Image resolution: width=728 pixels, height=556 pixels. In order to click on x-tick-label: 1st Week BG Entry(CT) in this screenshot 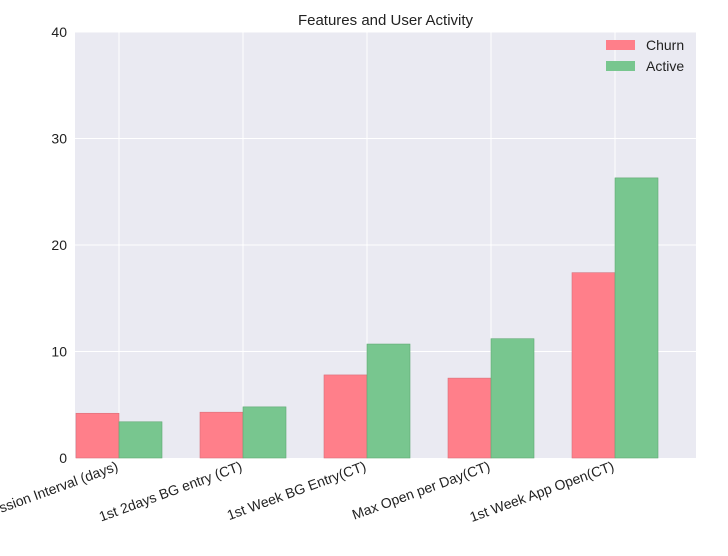, I will do `click(296, 490)`.